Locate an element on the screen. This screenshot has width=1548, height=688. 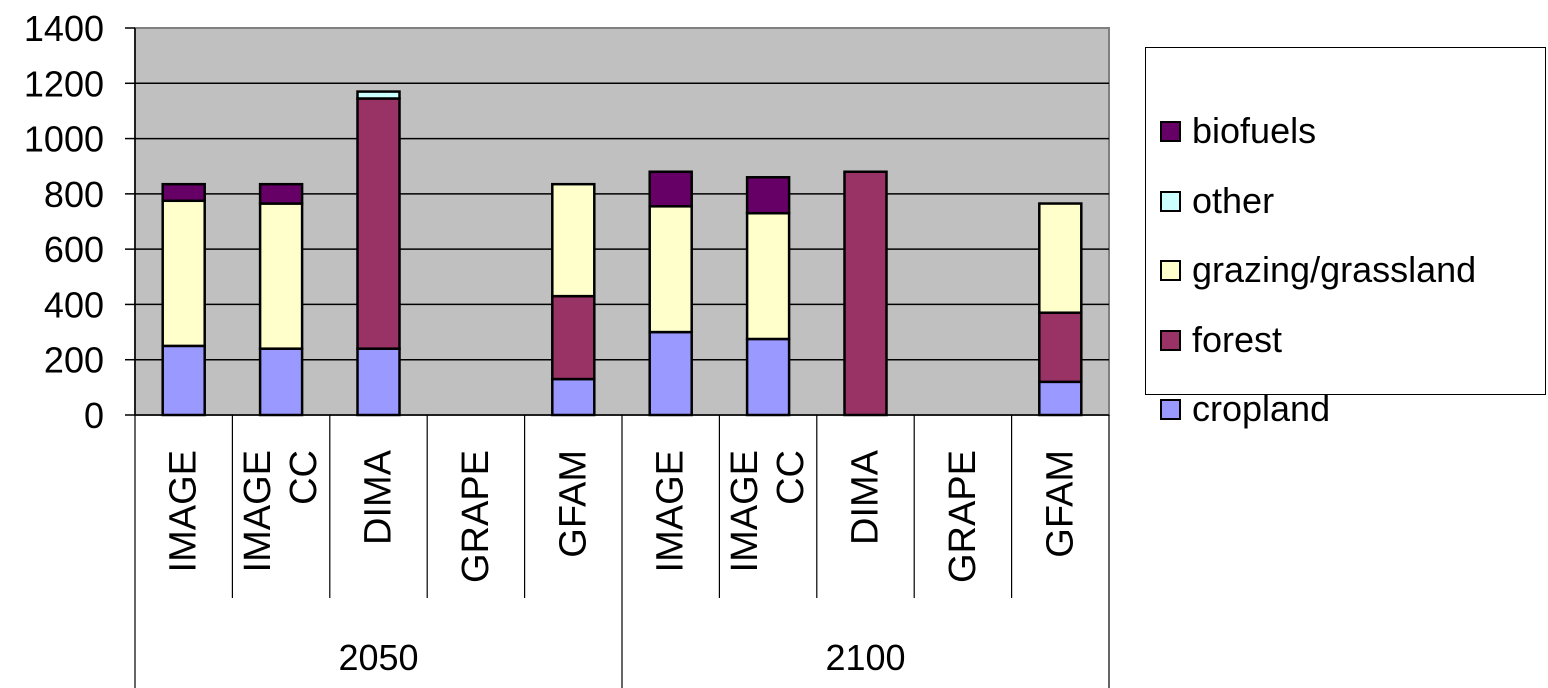
legend-item-cropland: cropland is located at coordinates (1245, 408).